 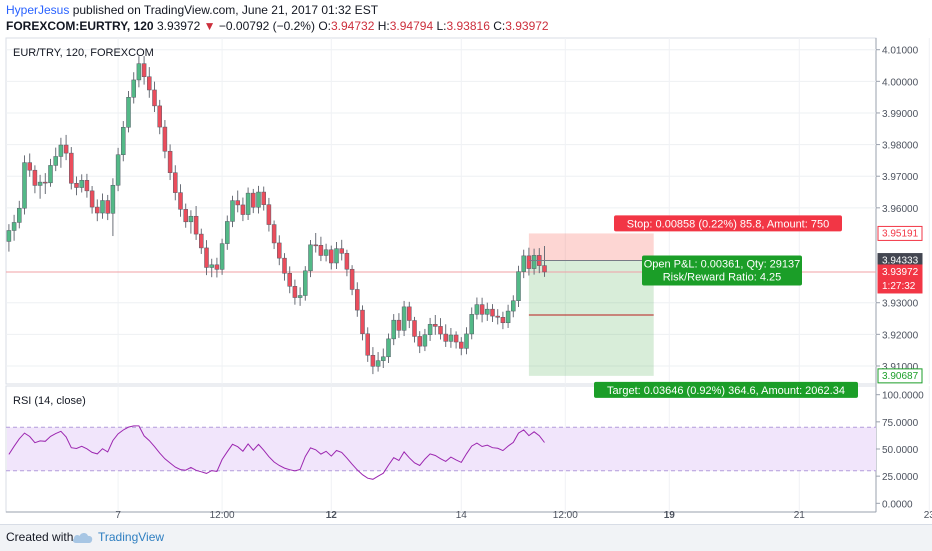 What do you see at coordinates (80, 26) in the screenshot?
I see `symbol-name: FOREXCOM:EURTRY, 120` at bounding box center [80, 26].